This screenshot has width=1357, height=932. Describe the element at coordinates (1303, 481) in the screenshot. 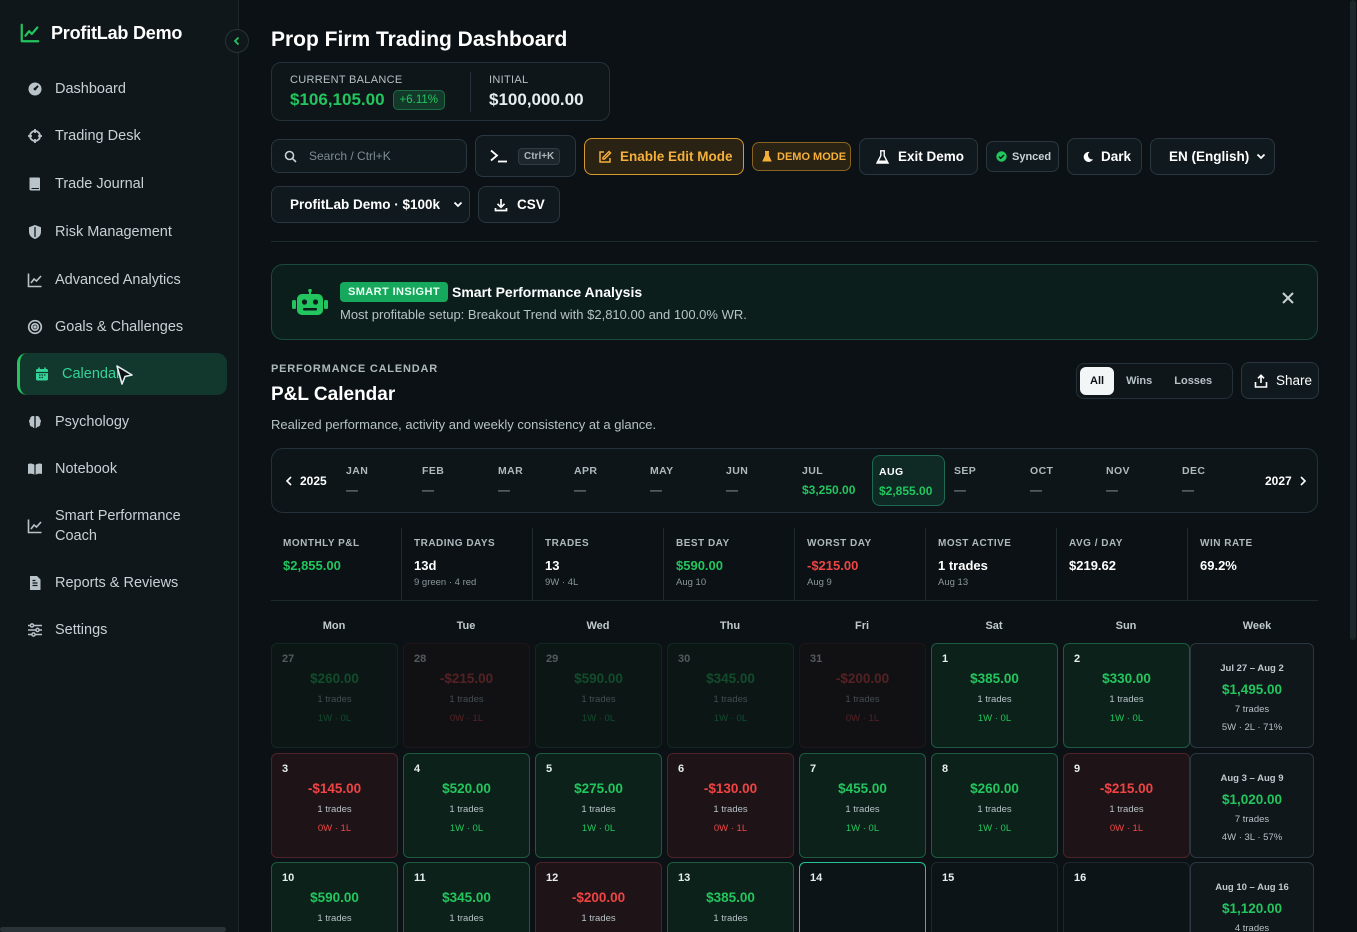

I see `chevron-right-icon` at that location.